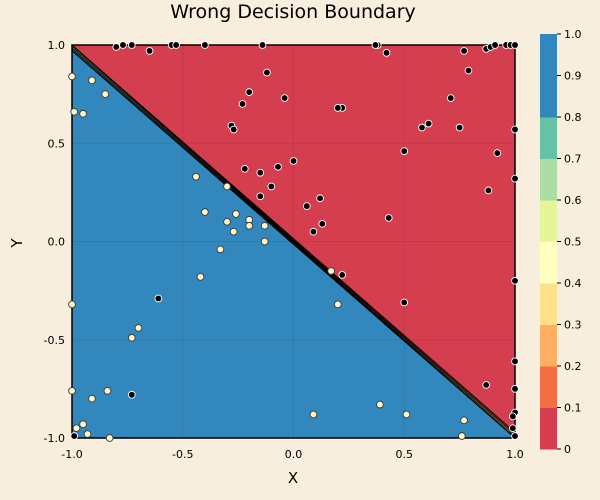 The image size is (600, 500). What do you see at coordinates (573, 366) in the screenshot?
I see `colorbar-tick-label: 0.2` at bounding box center [573, 366].